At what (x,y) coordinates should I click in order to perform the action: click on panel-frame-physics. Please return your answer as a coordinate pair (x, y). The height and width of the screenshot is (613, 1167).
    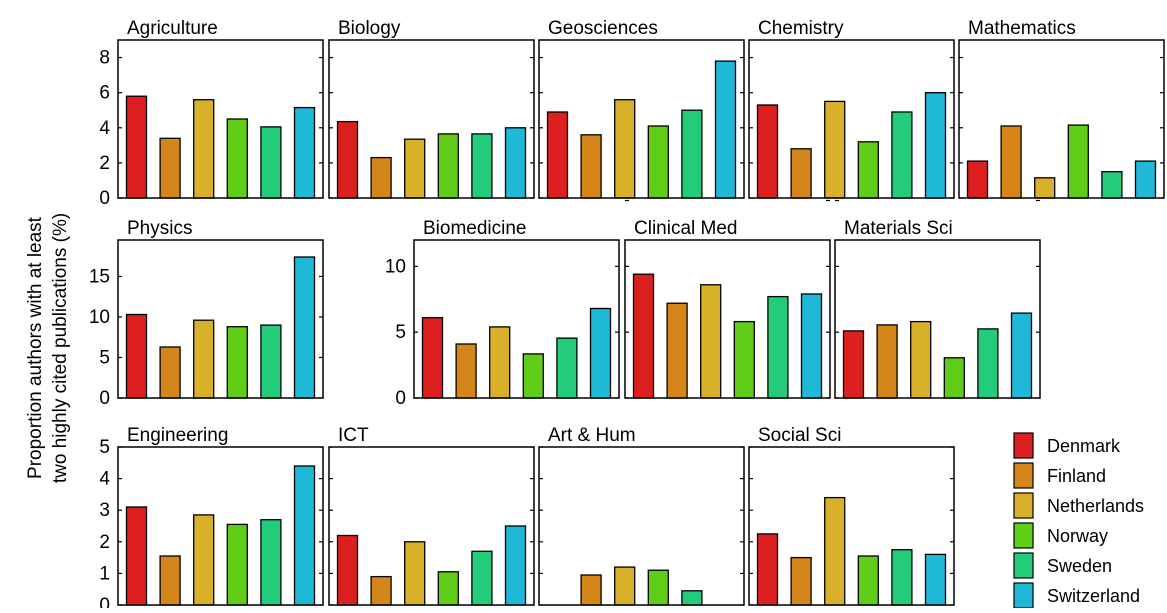
    Looking at the image, I should click on (220, 319).